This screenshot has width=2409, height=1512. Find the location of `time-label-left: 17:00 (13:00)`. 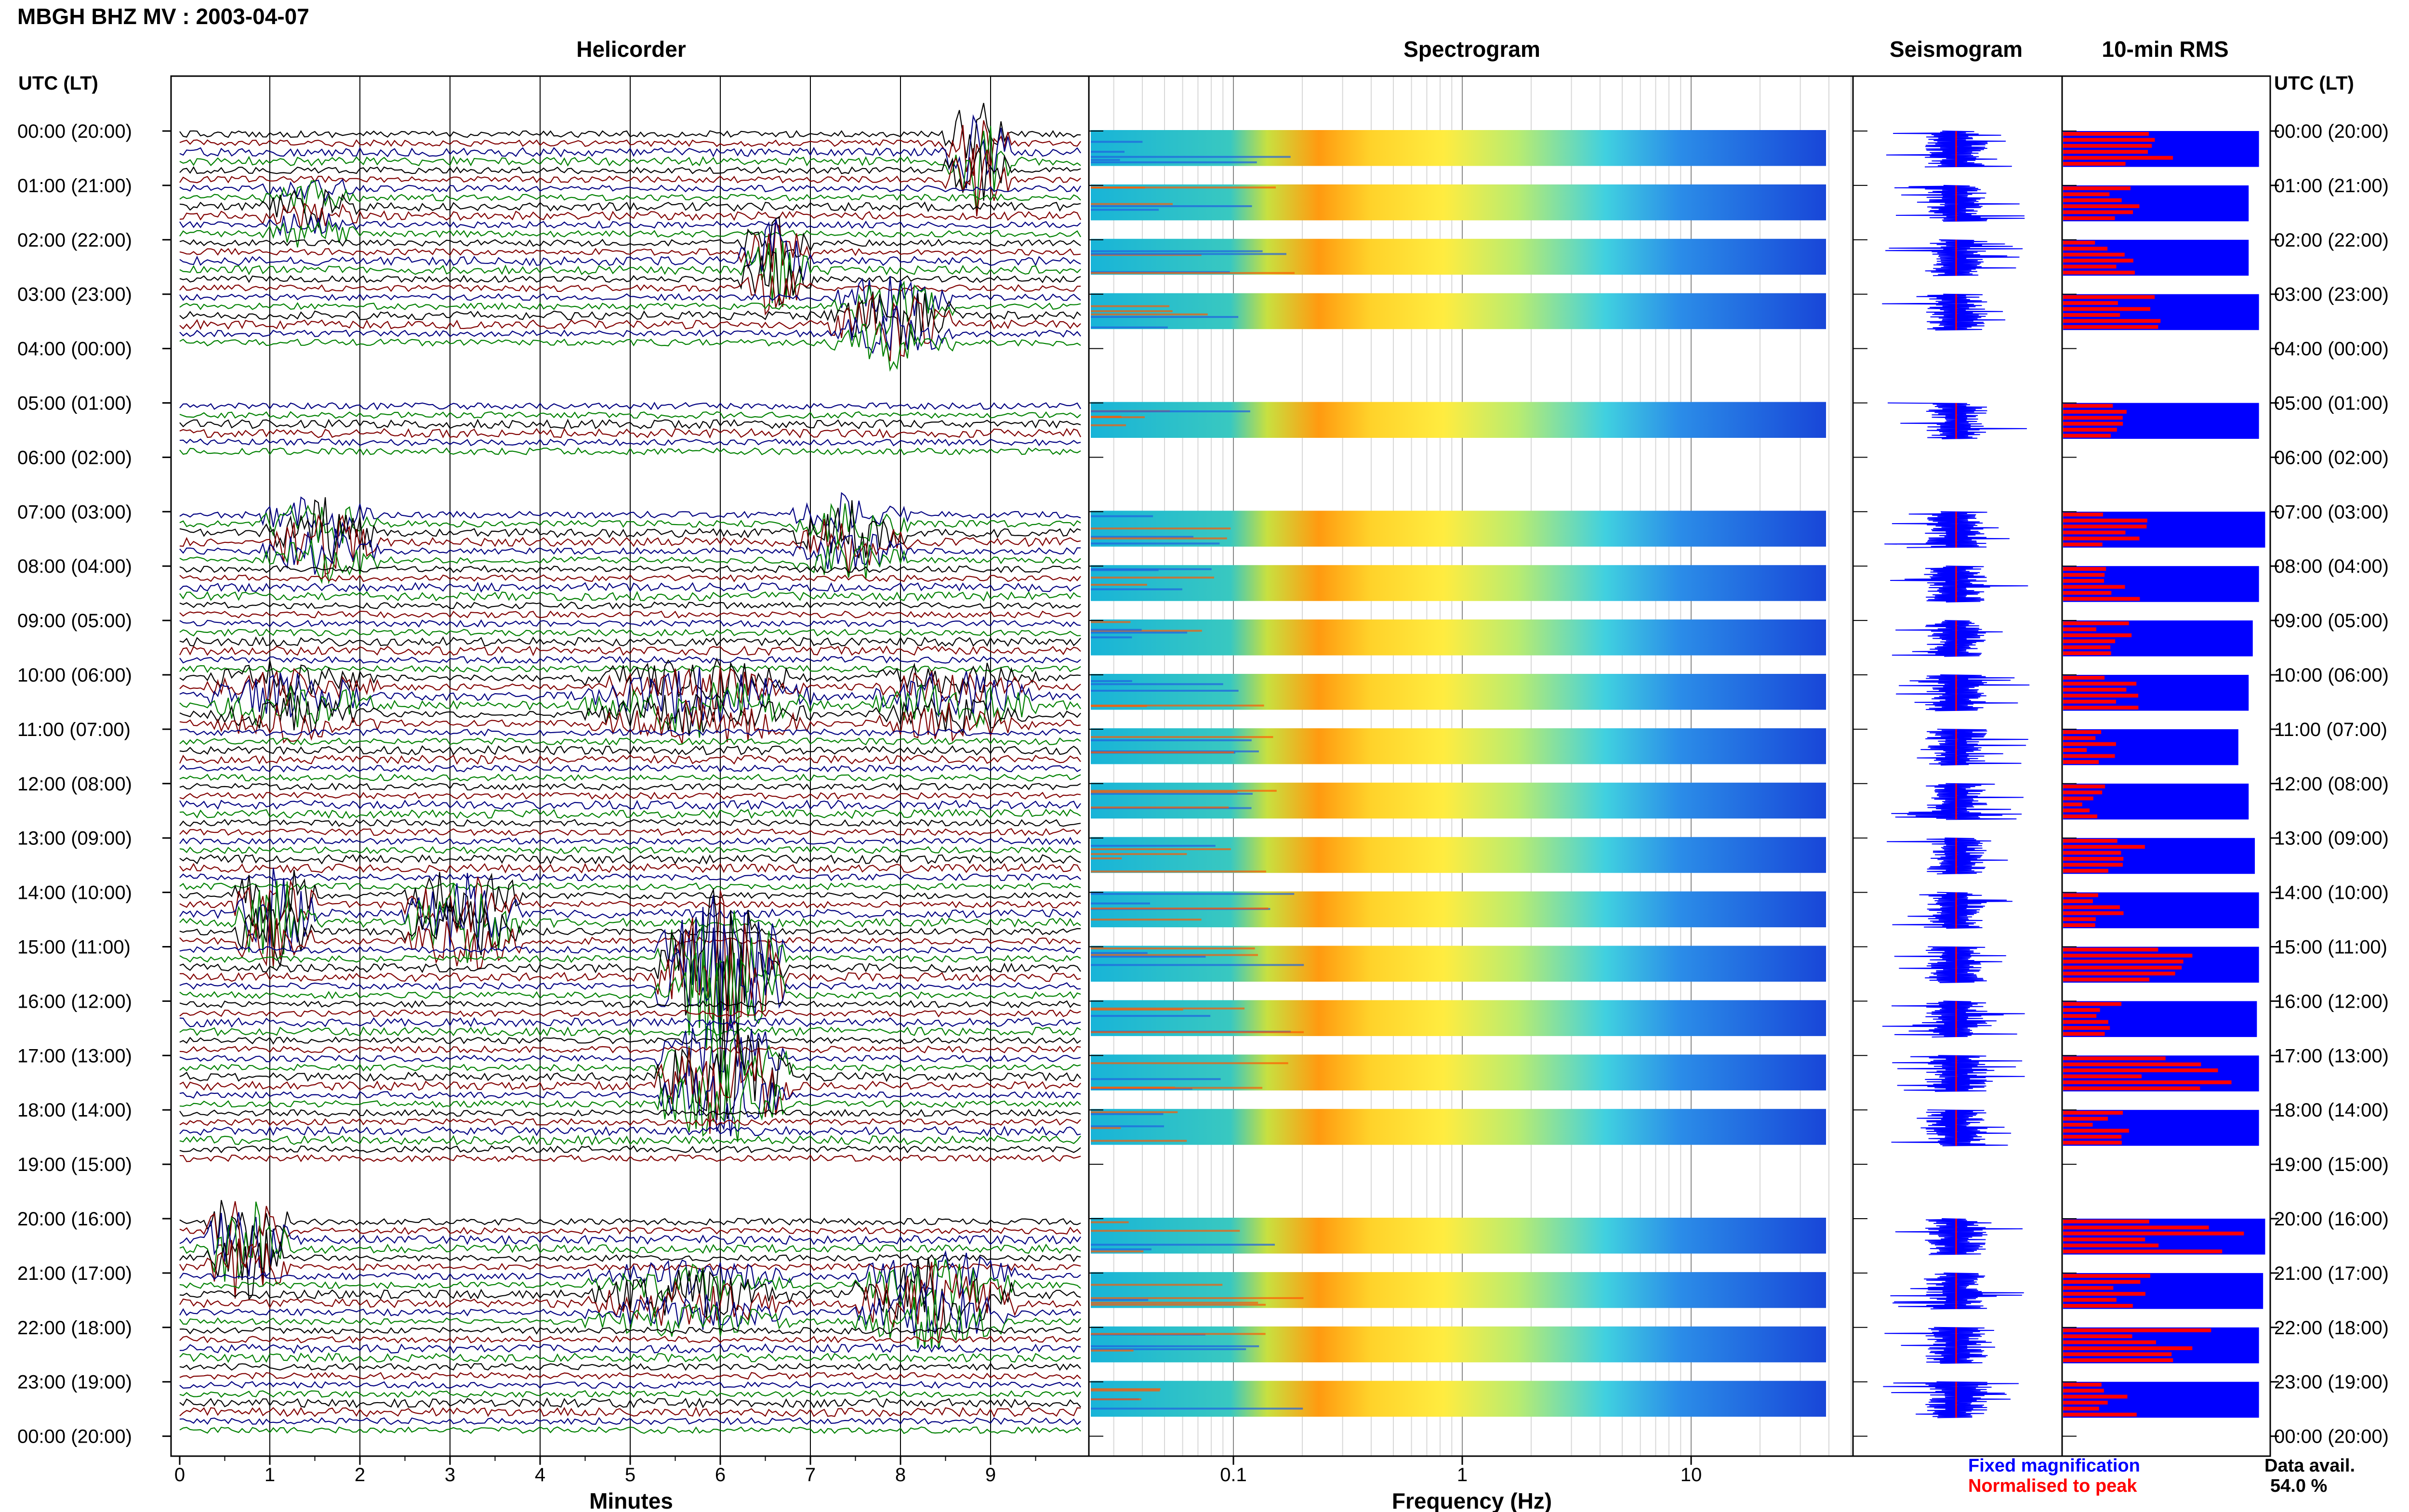

time-label-left: 17:00 (13:00) is located at coordinates (74, 1055).